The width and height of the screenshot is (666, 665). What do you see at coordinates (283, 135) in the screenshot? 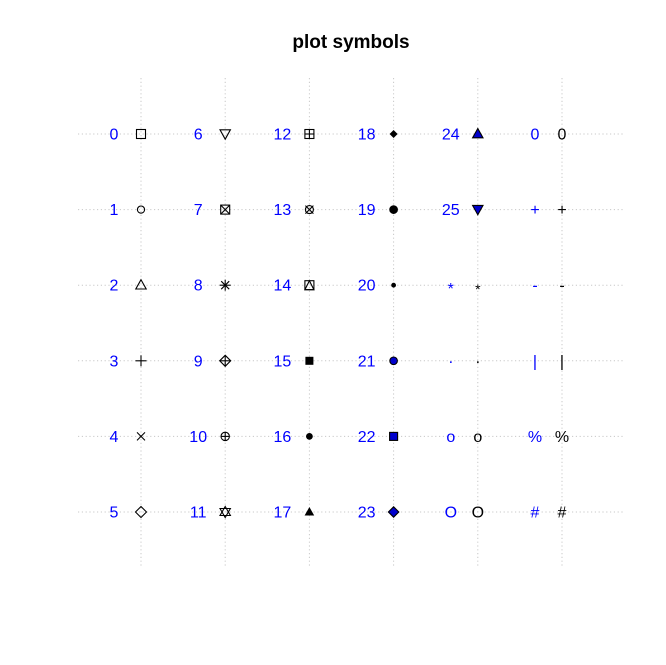
I see `point-label: 12` at bounding box center [283, 135].